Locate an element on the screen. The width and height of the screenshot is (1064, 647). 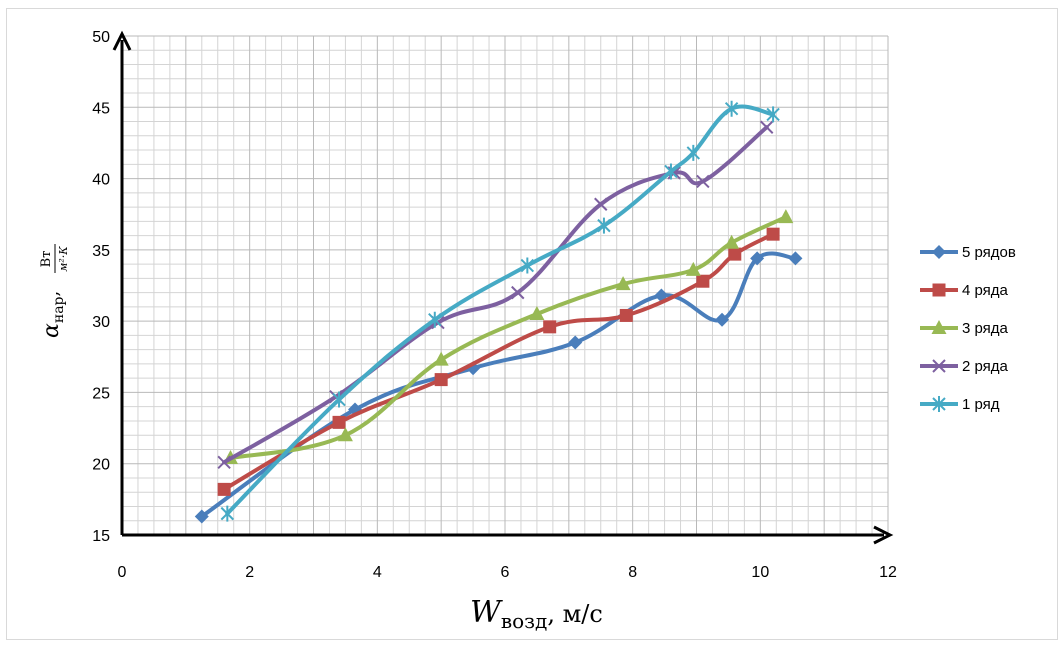
y-axis-arrow is located at coordinates (122, 40).